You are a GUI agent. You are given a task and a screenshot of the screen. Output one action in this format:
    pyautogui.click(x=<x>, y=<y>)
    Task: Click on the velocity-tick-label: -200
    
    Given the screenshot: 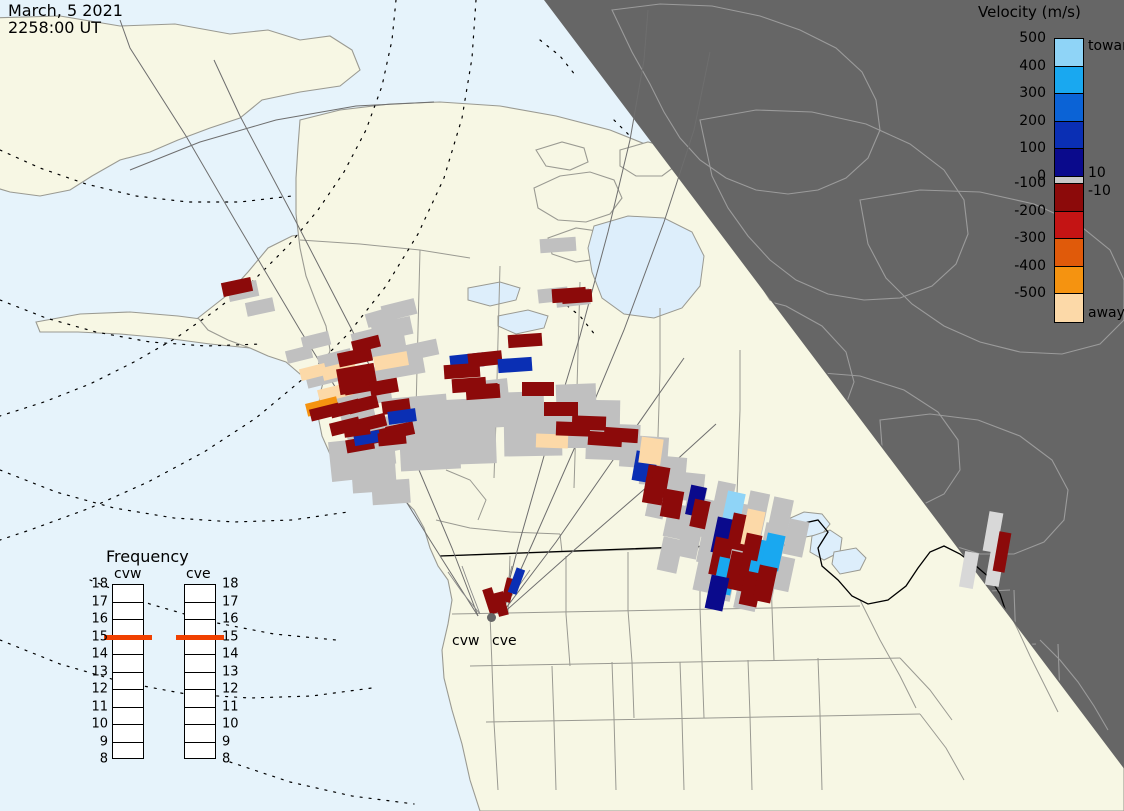 What is the action you would take?
    pyautogui.click(x=1030, y=210)
    